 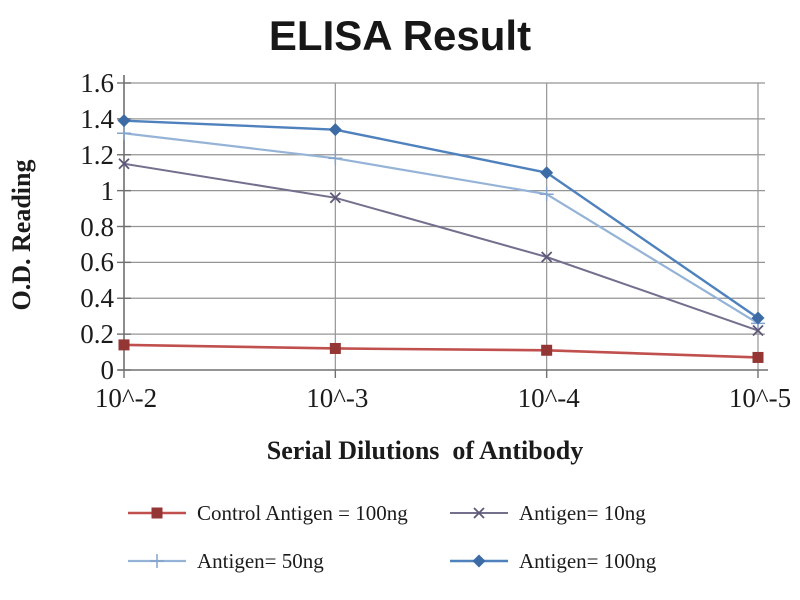 I want to click on x-tick-label: 10^-4, so click(x=548, y=398).